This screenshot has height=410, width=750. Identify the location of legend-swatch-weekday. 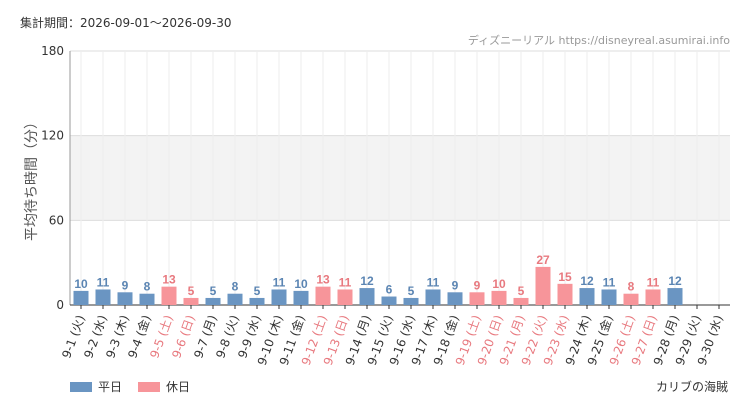
(81, 386).